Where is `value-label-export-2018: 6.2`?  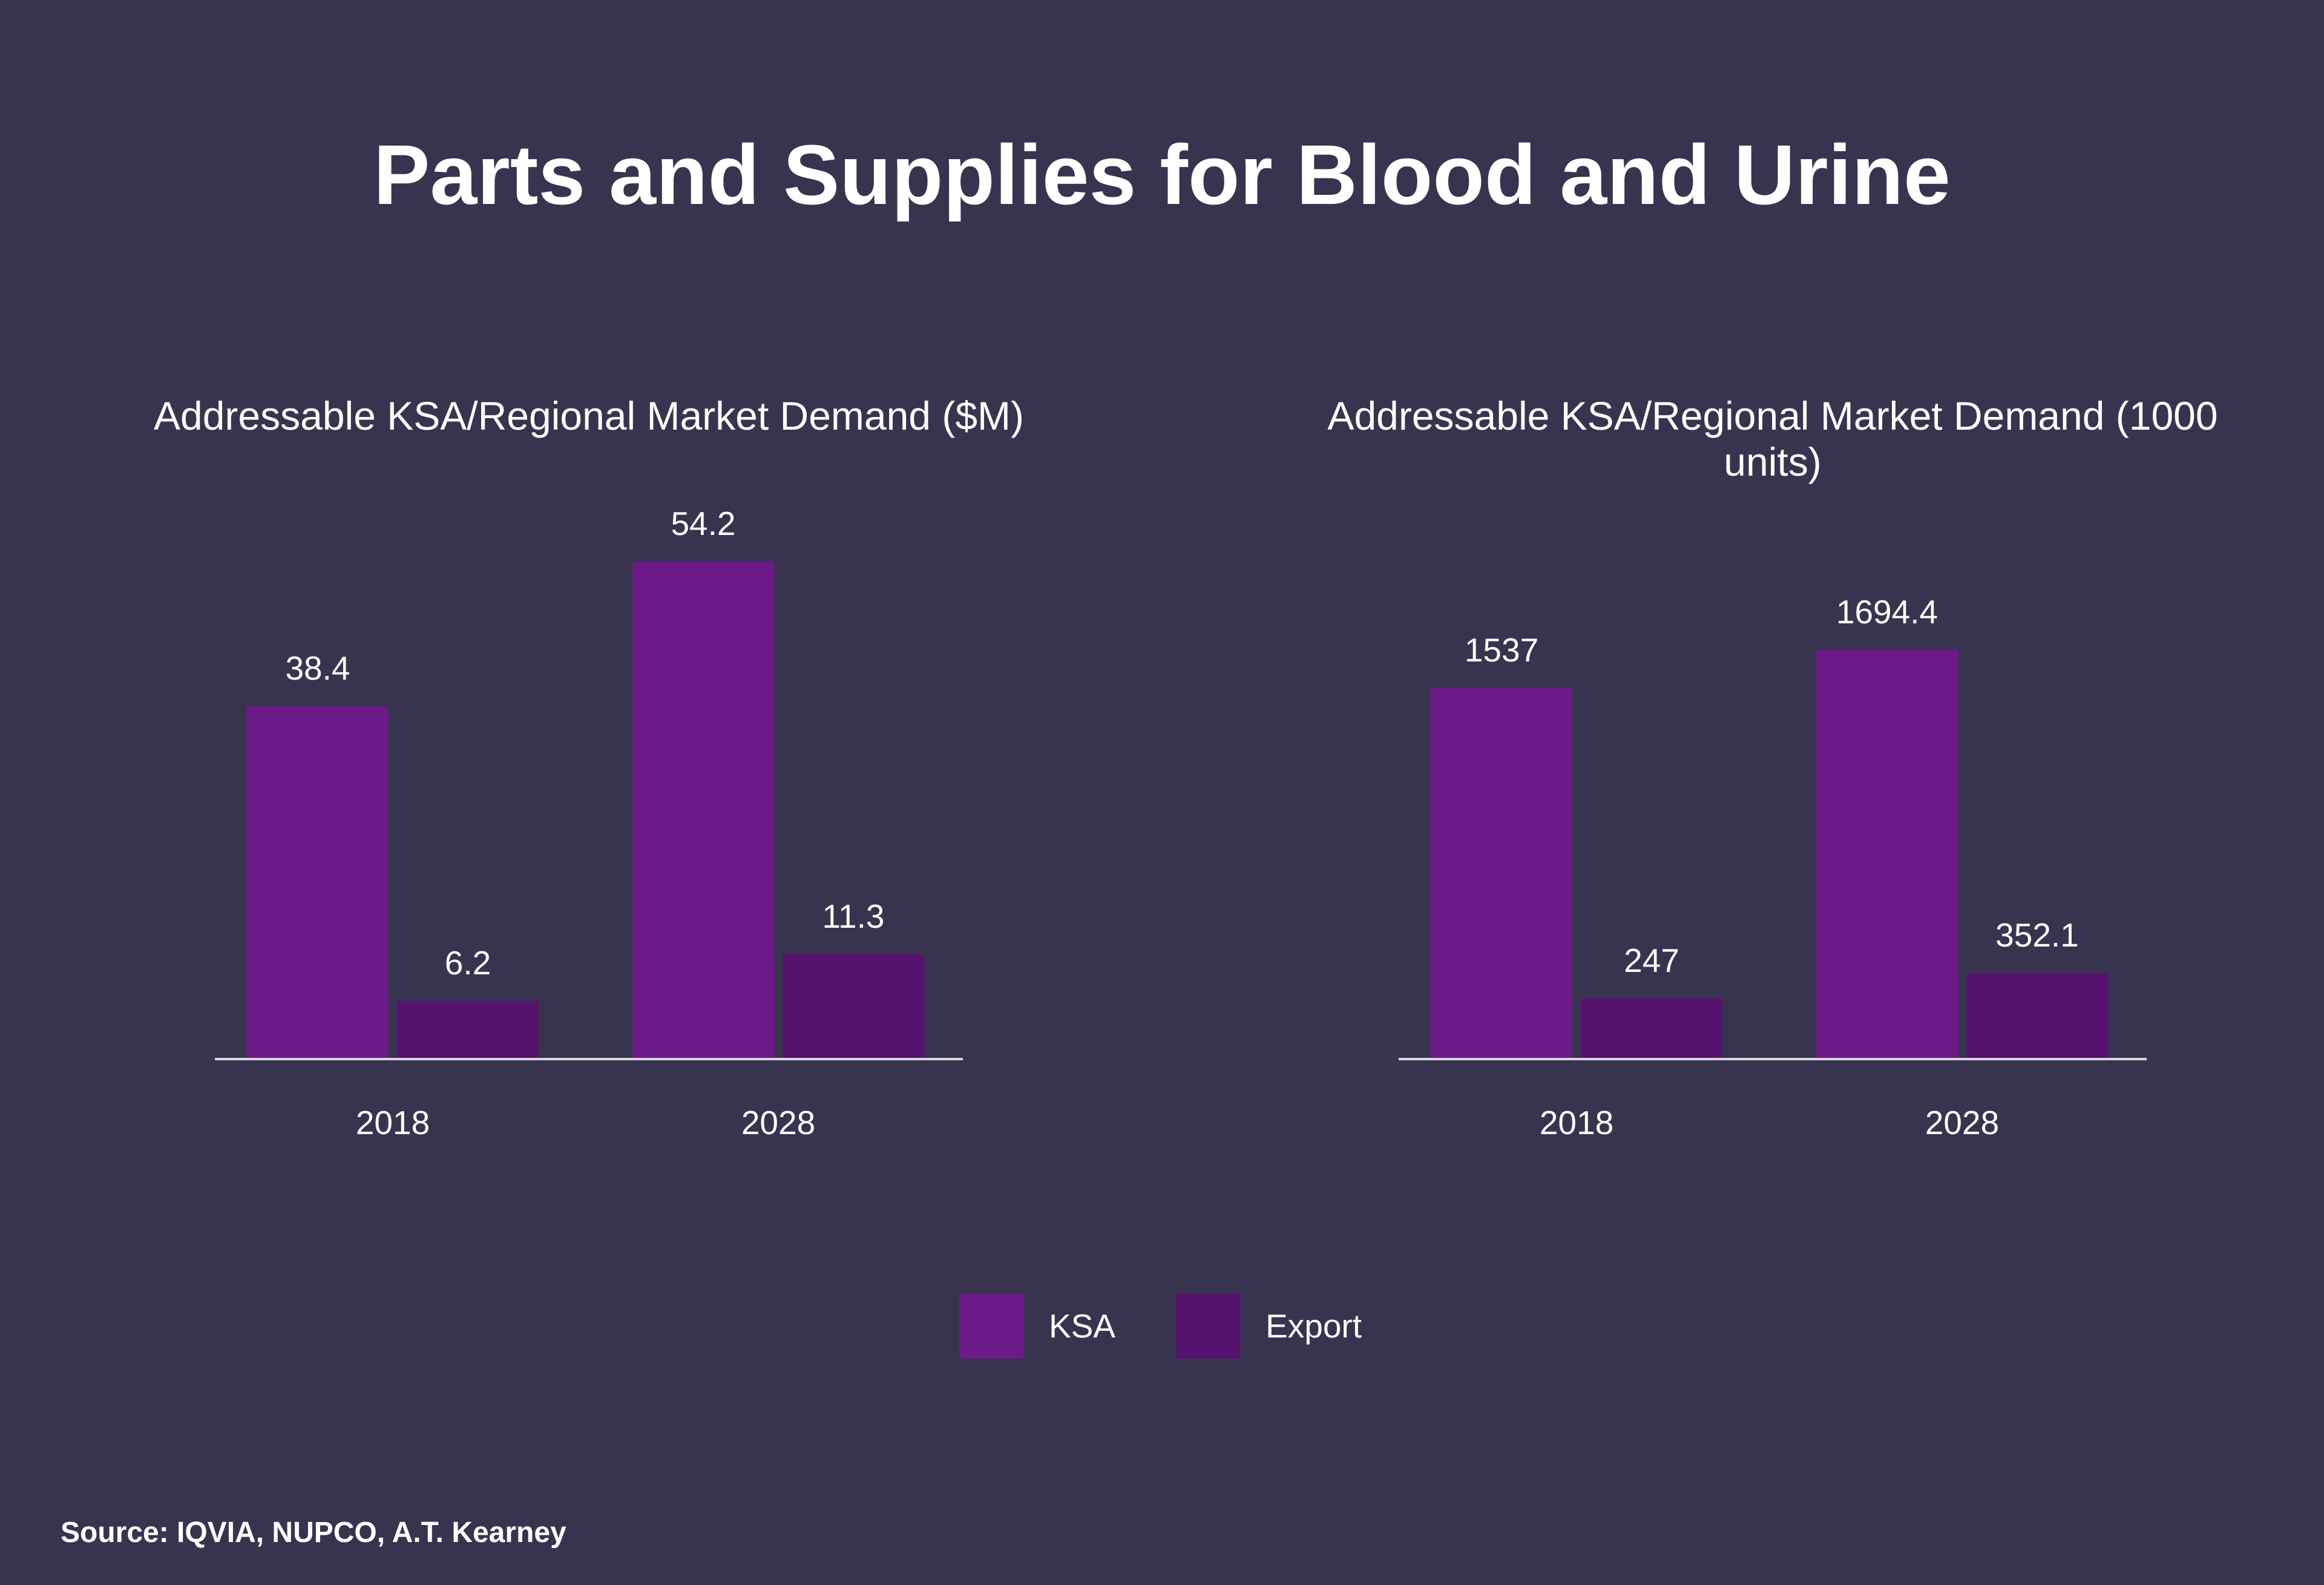 value-label-export-2018: 6.2 is located at coordinates (467, 963).